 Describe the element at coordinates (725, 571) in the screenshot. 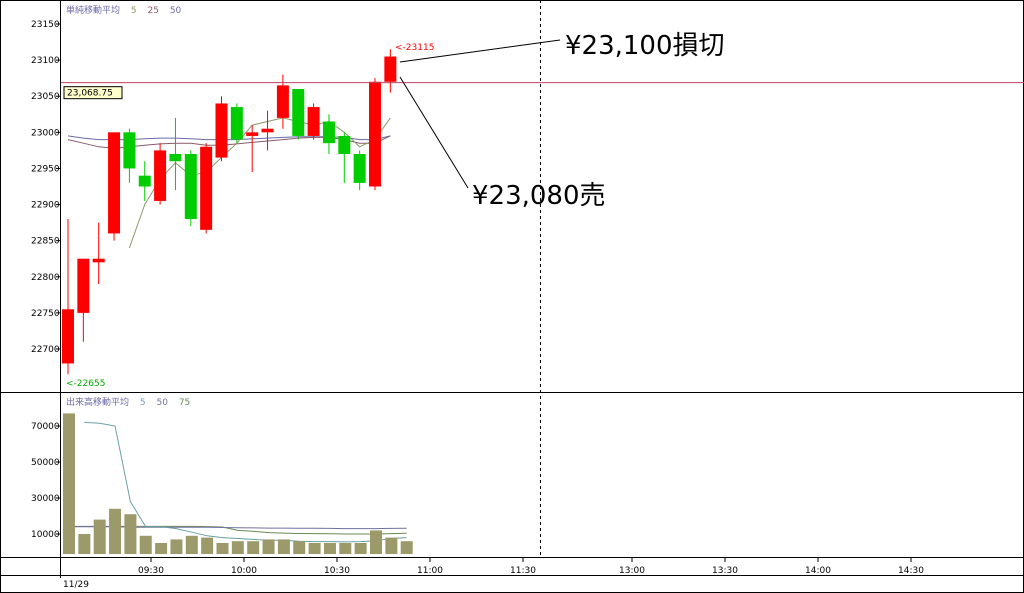

I see `time-tick-label: 13:30` at that location.